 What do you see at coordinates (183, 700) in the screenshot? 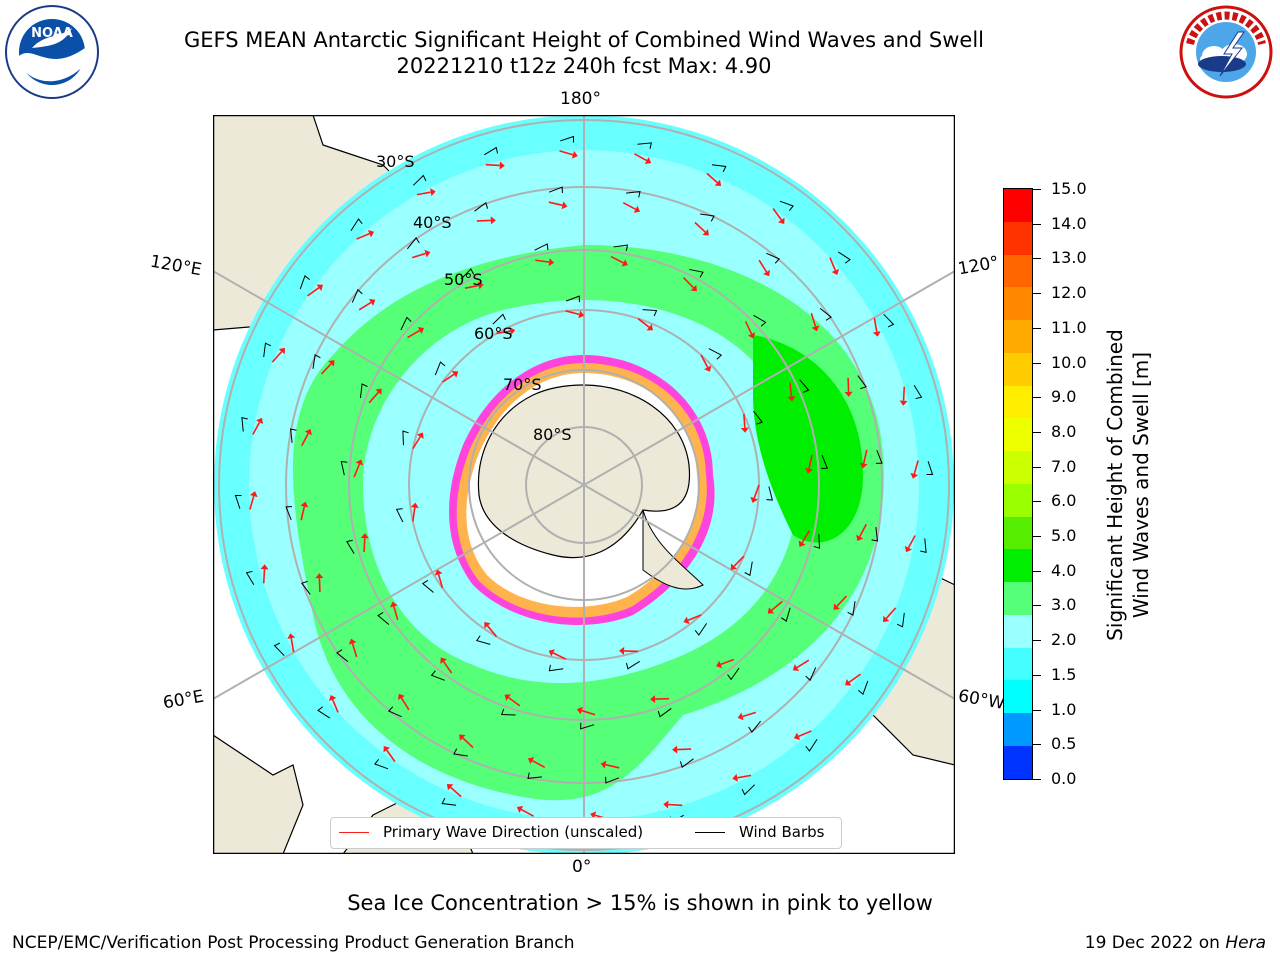
I see `lon-label-60e: 60°E` at bounding box center [183, 700].